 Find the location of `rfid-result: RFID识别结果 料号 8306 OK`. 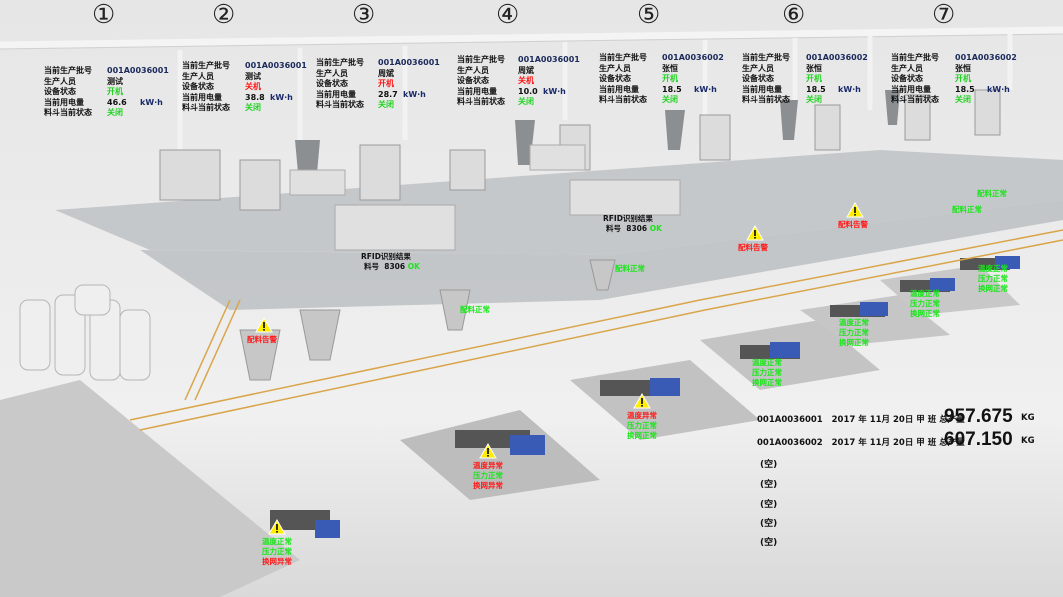

rfid-result: RFID识别结果 料号 8306 OK is located at coordinates (632, 224).